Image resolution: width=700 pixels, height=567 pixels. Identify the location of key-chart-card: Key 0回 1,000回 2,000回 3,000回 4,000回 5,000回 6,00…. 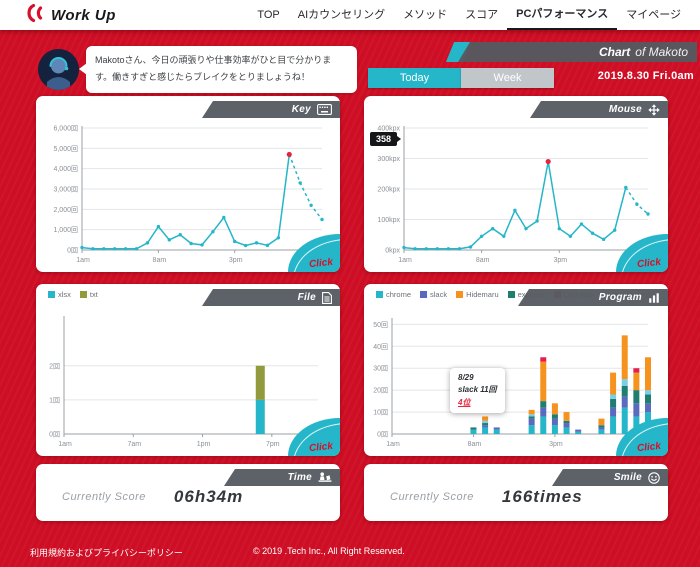
(188, 184).